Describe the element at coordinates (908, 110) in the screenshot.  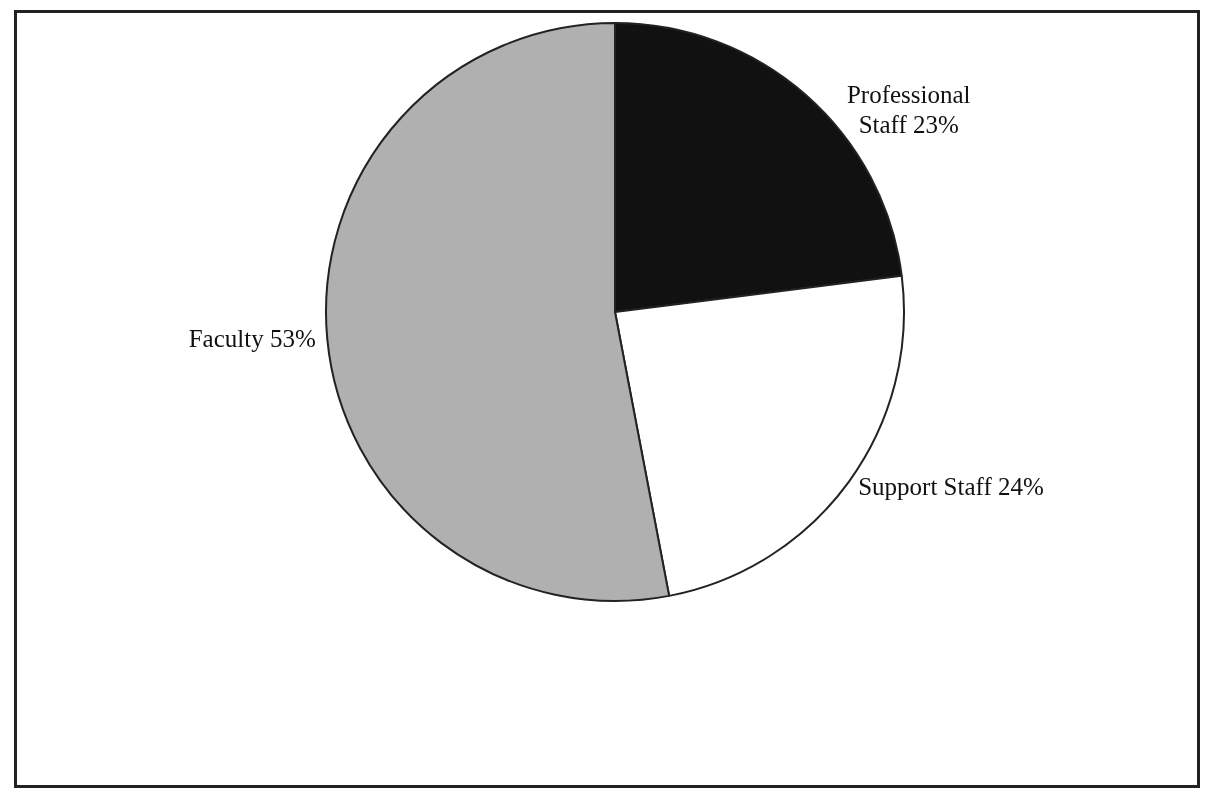
I see `slice-label: Professional Staff 23%` at that location.